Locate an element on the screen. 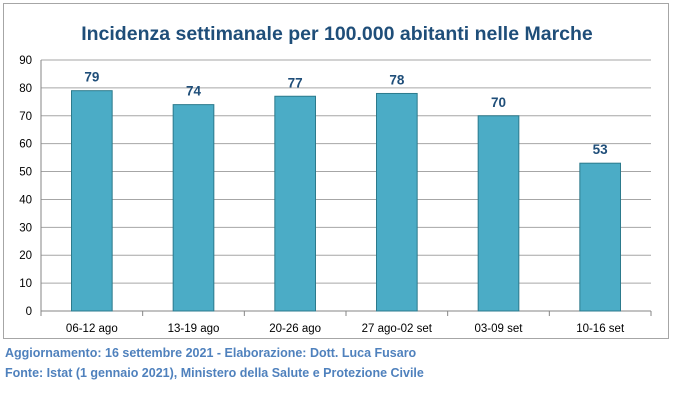  x-tick-label: 27 ago-02 set is located at coordinates (397, 329).